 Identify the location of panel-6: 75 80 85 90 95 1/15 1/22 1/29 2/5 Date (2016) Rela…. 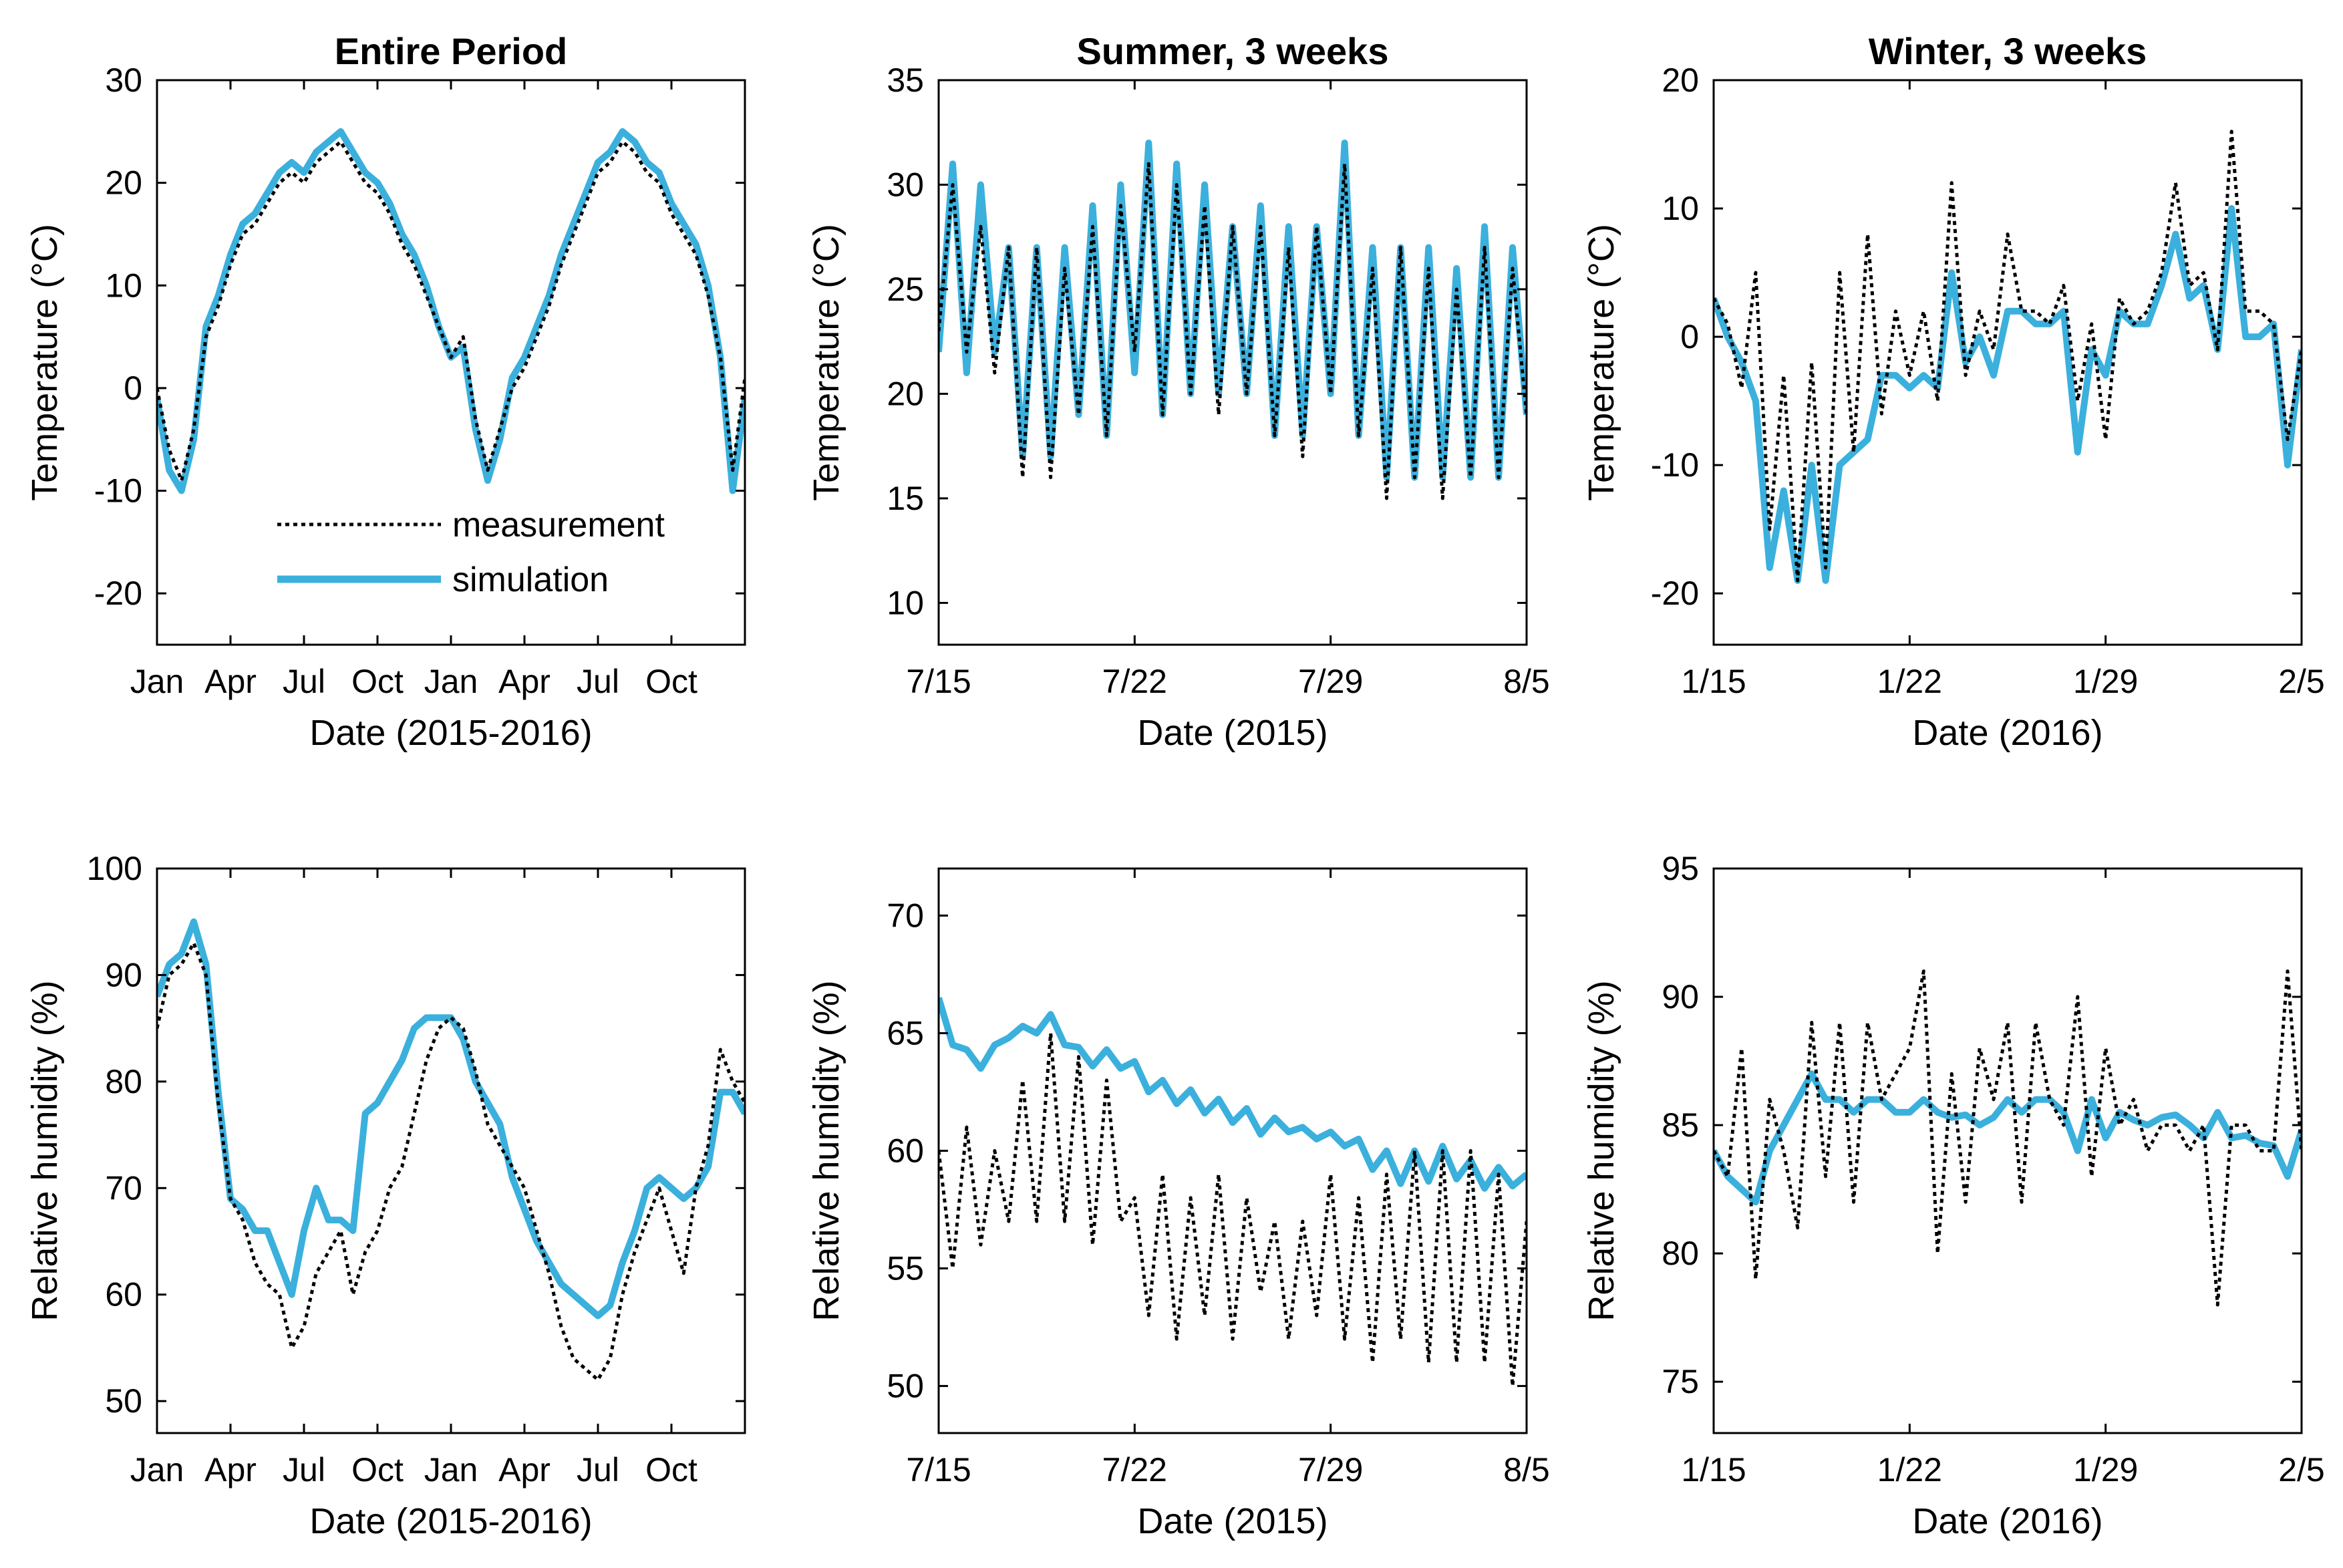
(1953, 1195).